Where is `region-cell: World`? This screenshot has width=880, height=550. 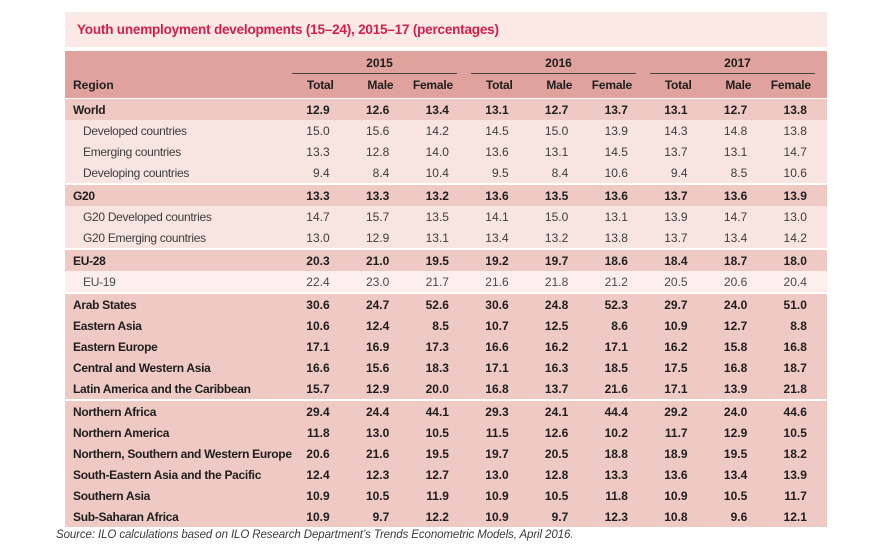 region-cell: World is located at coordinates (89, 109).